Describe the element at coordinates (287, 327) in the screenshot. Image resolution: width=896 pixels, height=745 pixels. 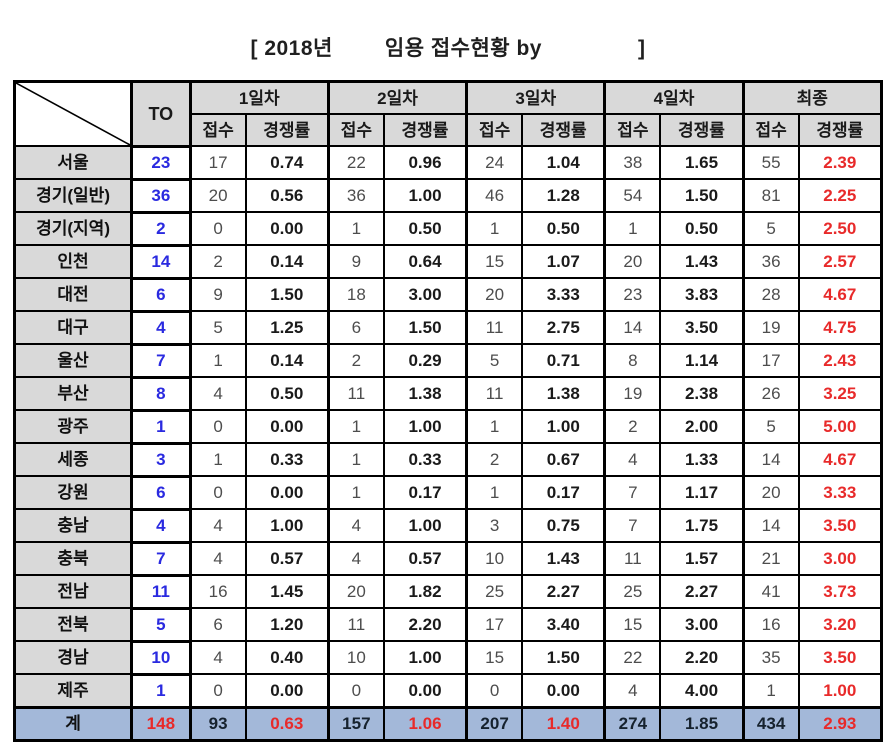
I see `ratio-value: 1.25` at that location.